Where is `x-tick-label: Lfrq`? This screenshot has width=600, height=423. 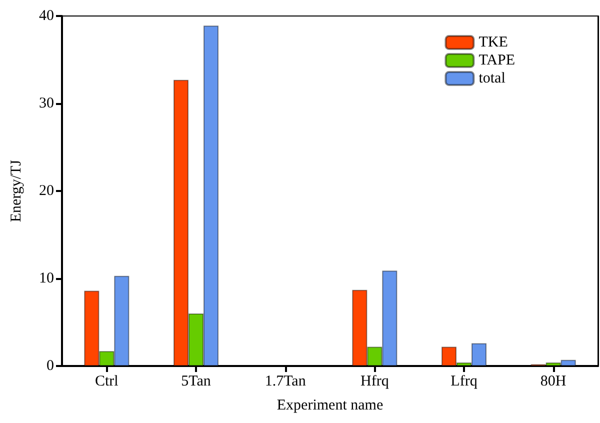
x-tick-label: Lfrq is located at coordinates (464, 382).